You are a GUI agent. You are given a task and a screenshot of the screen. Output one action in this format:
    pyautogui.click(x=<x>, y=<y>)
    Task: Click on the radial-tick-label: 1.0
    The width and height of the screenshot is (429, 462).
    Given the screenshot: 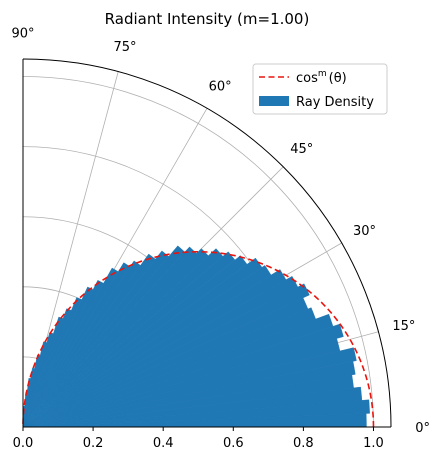 What is the action you would take?
    pyautogui.click(x=373, y=443)
    